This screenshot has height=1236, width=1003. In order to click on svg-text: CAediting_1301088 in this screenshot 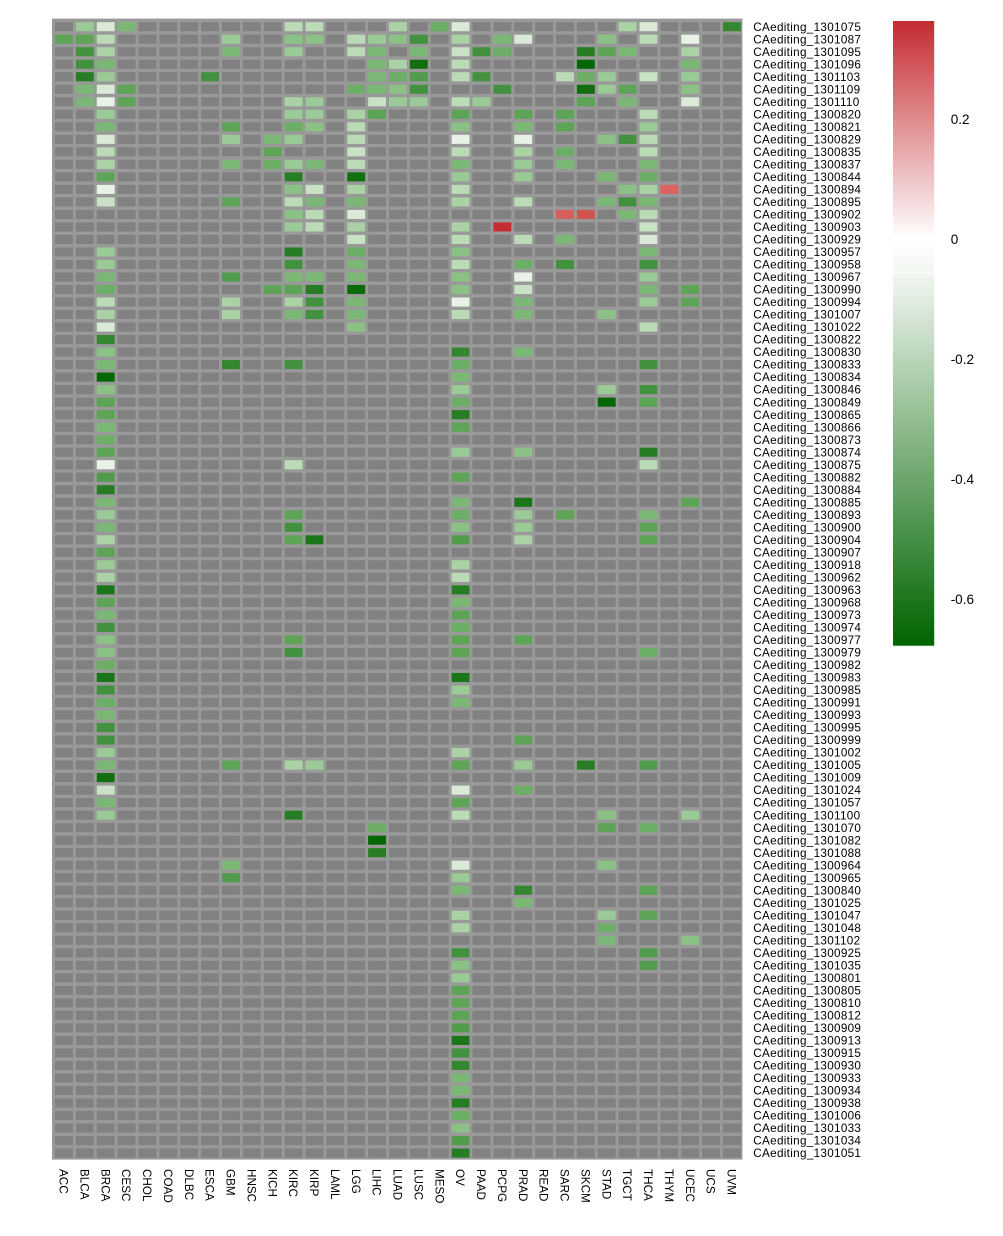, I will do `click(807, 853)`.